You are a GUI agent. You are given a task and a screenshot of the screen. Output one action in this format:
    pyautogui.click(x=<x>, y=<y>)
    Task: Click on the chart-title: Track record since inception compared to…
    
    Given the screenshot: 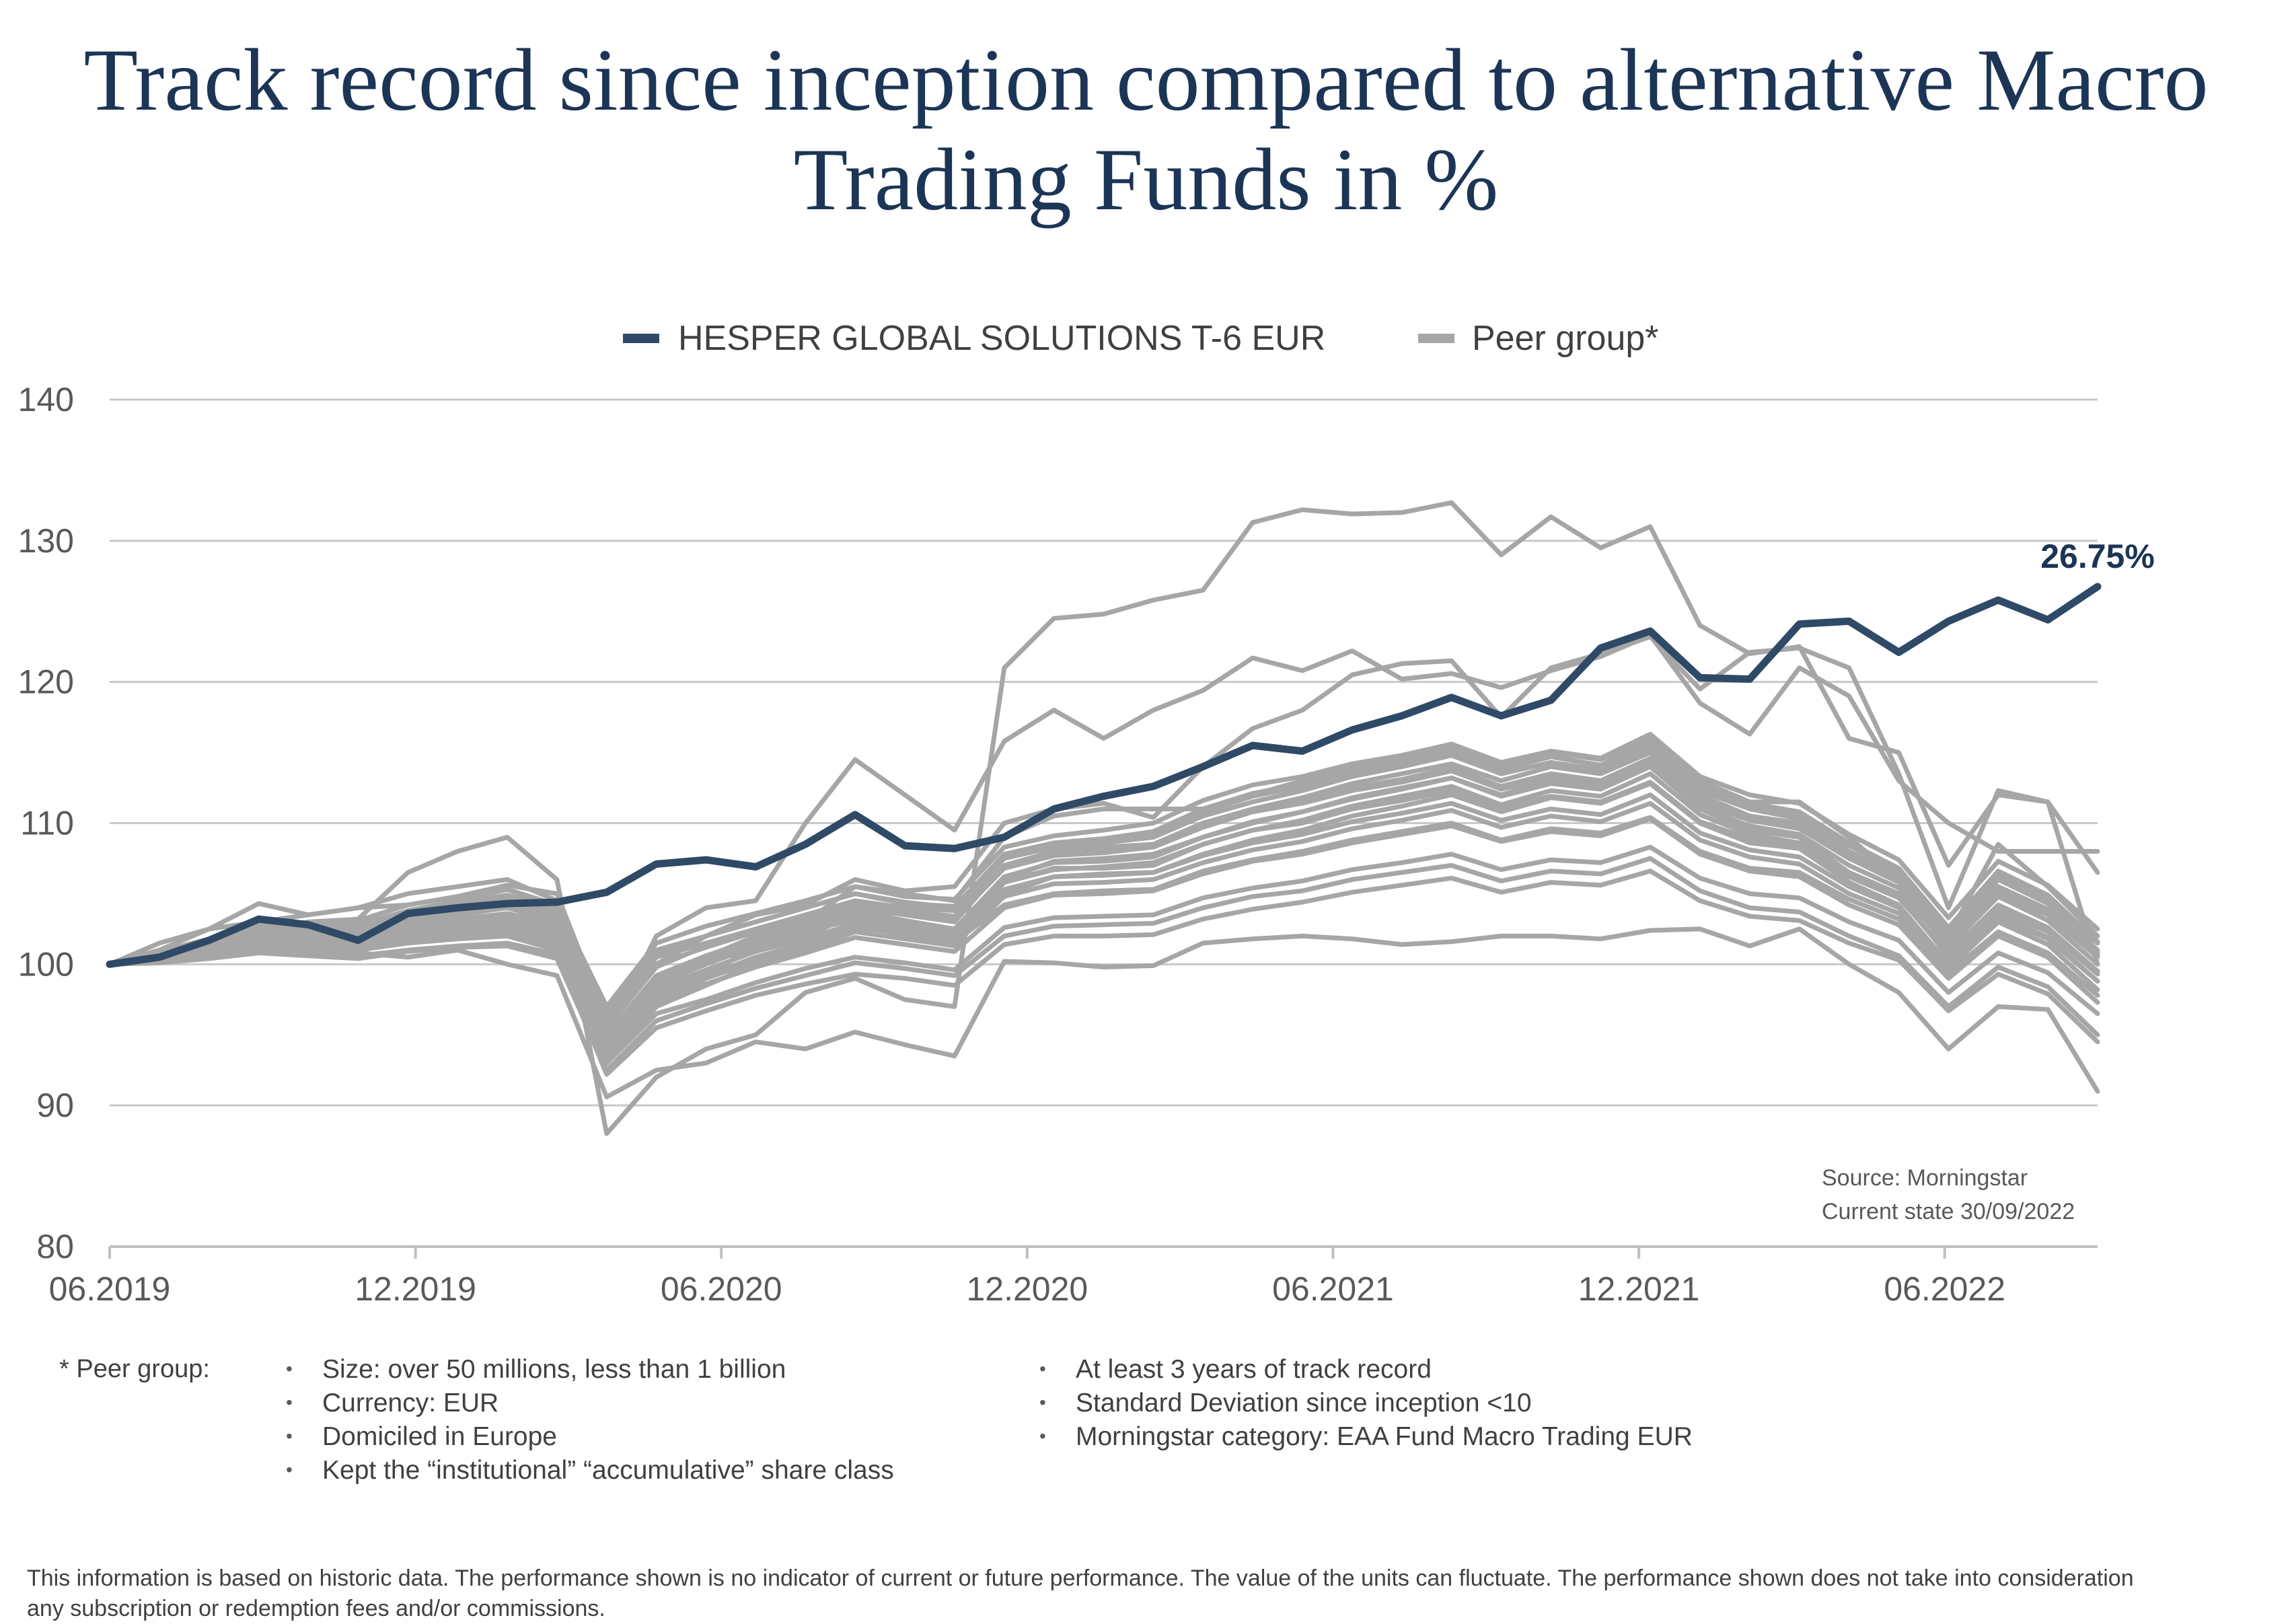 What is the action you would take?
    pyautogui.click(x=1146, y=129)
    